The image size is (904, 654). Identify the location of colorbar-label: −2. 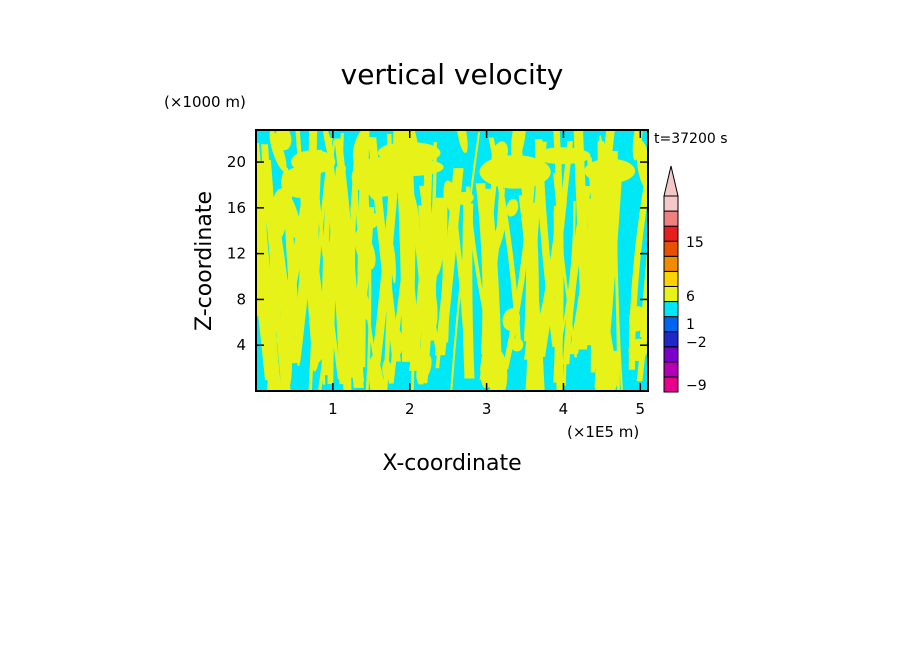
(696, 343).